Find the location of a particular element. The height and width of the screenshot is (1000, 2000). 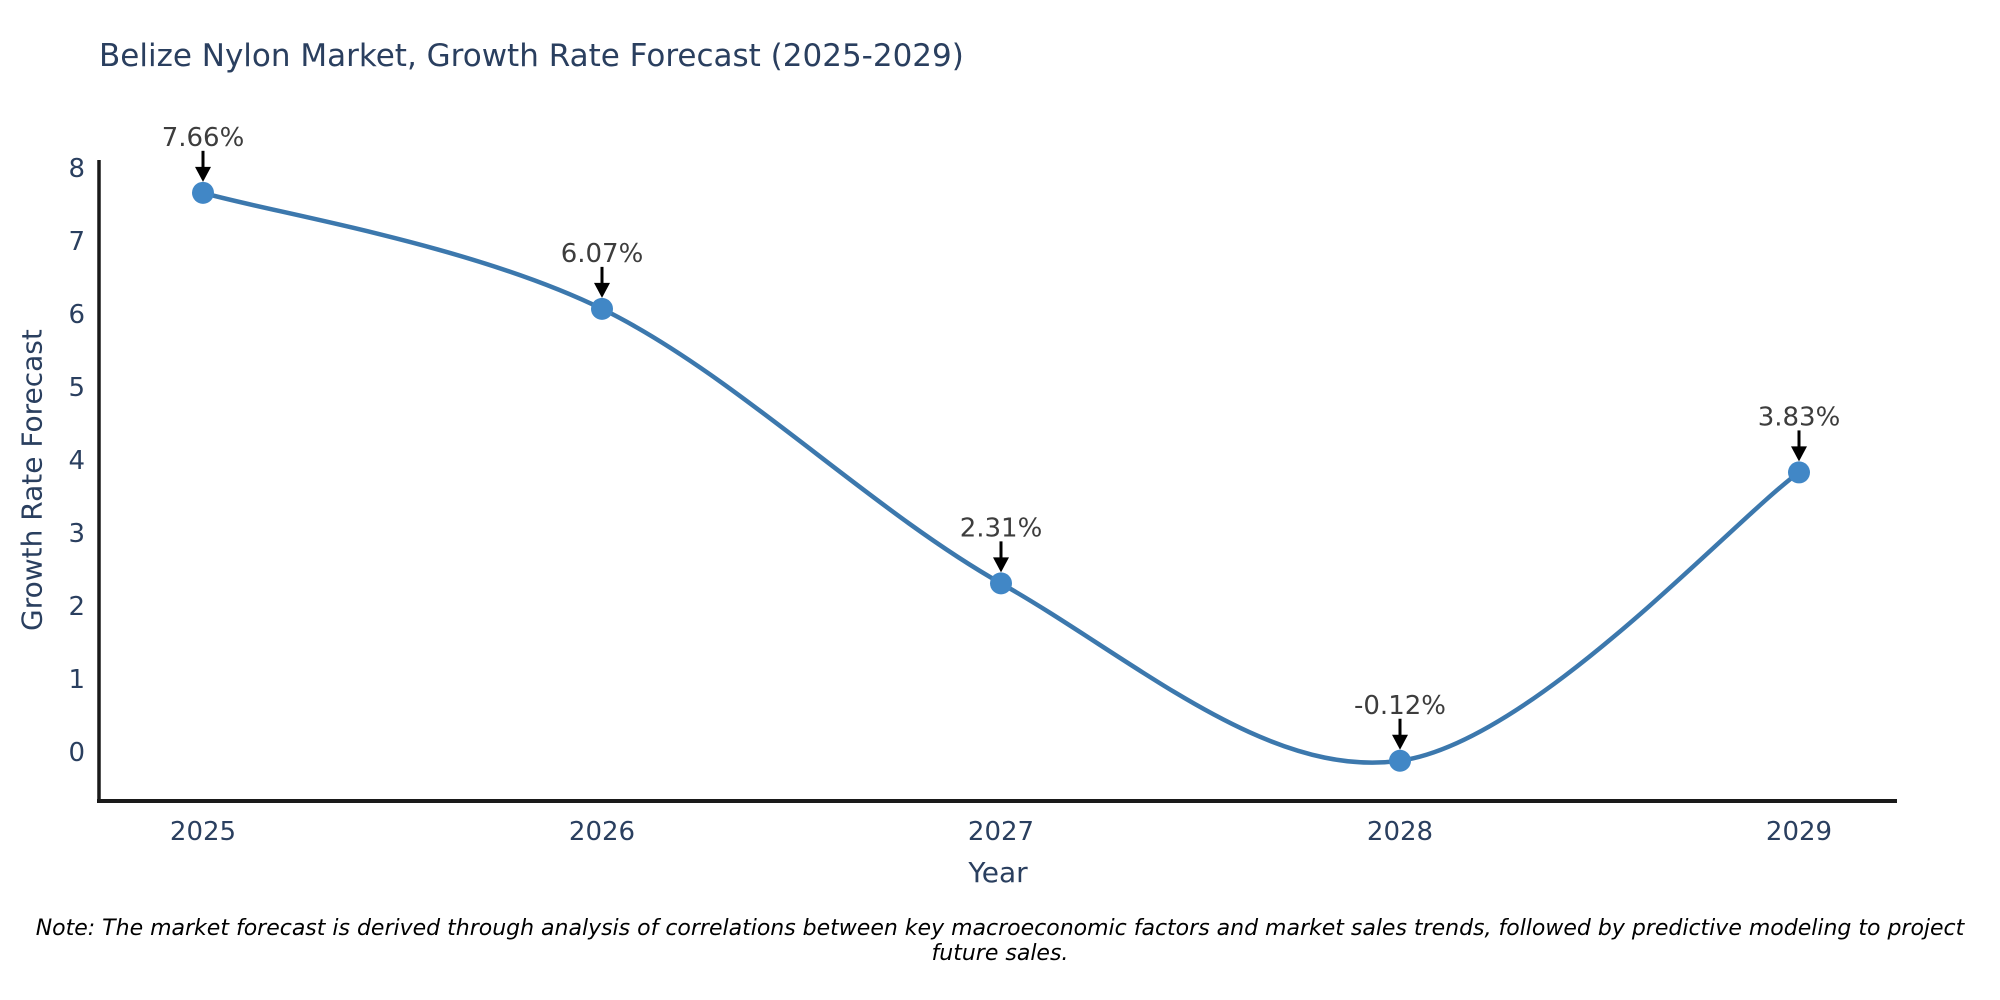

y-tick-label: 1 is located at coordinates (76, 680).